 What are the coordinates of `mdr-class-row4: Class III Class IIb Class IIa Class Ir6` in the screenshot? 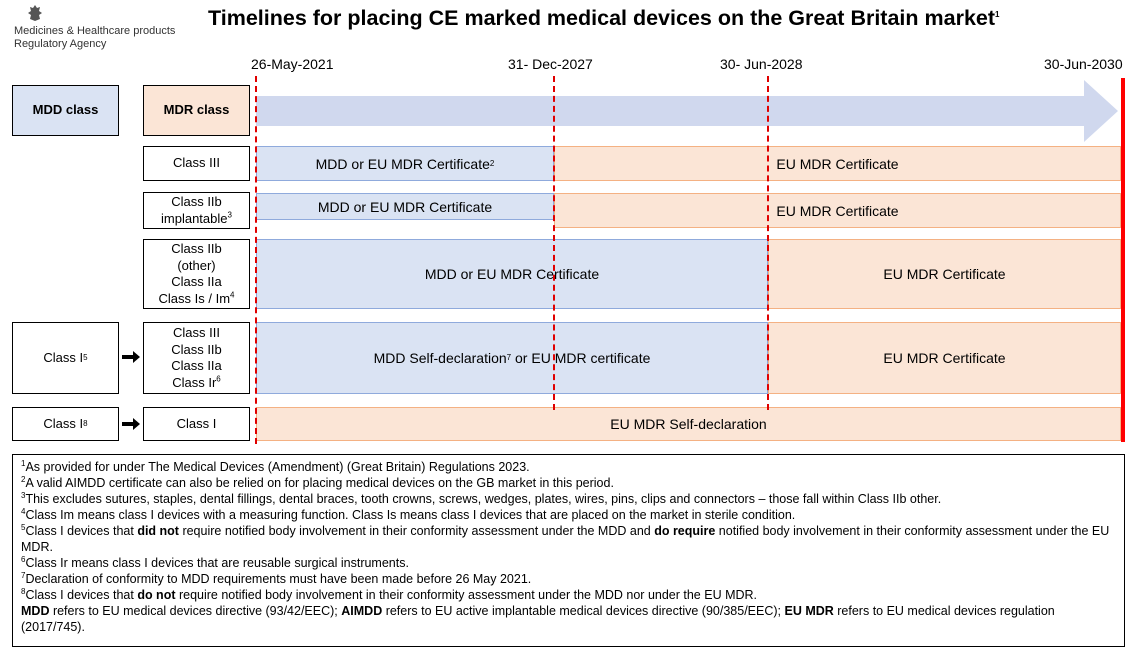 It's located at (196, 358).